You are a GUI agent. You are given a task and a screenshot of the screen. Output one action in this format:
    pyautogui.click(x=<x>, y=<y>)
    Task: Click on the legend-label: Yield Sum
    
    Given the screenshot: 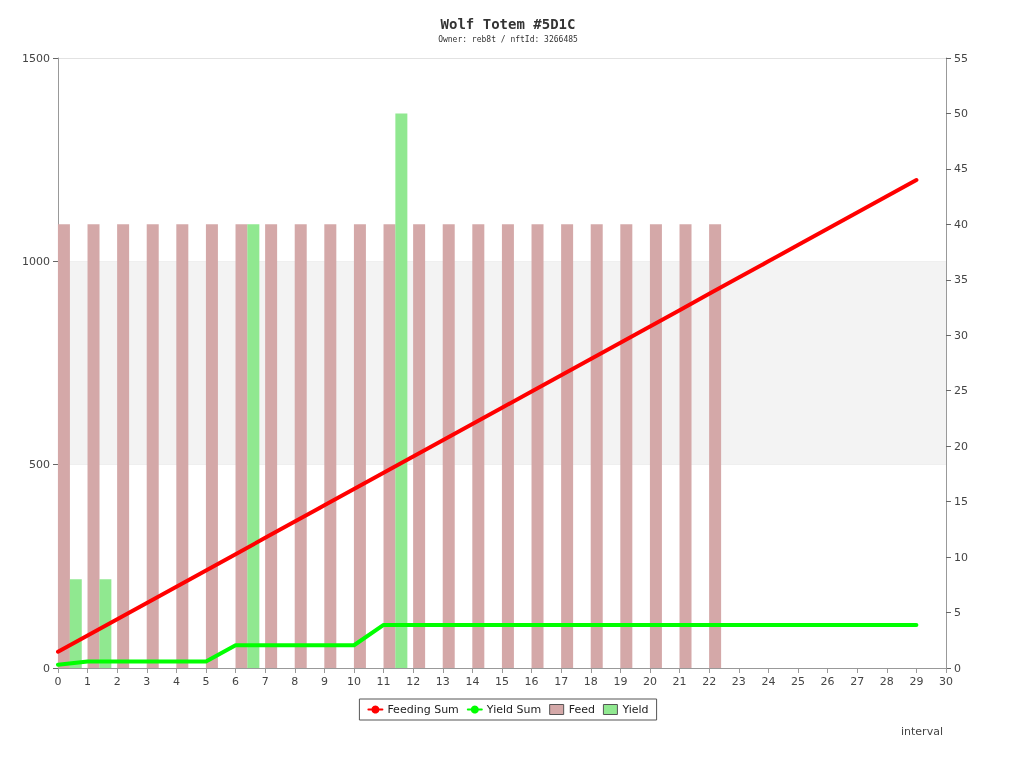 What is the action you would take?
    pyautogui.click(x=513, y=709)
    